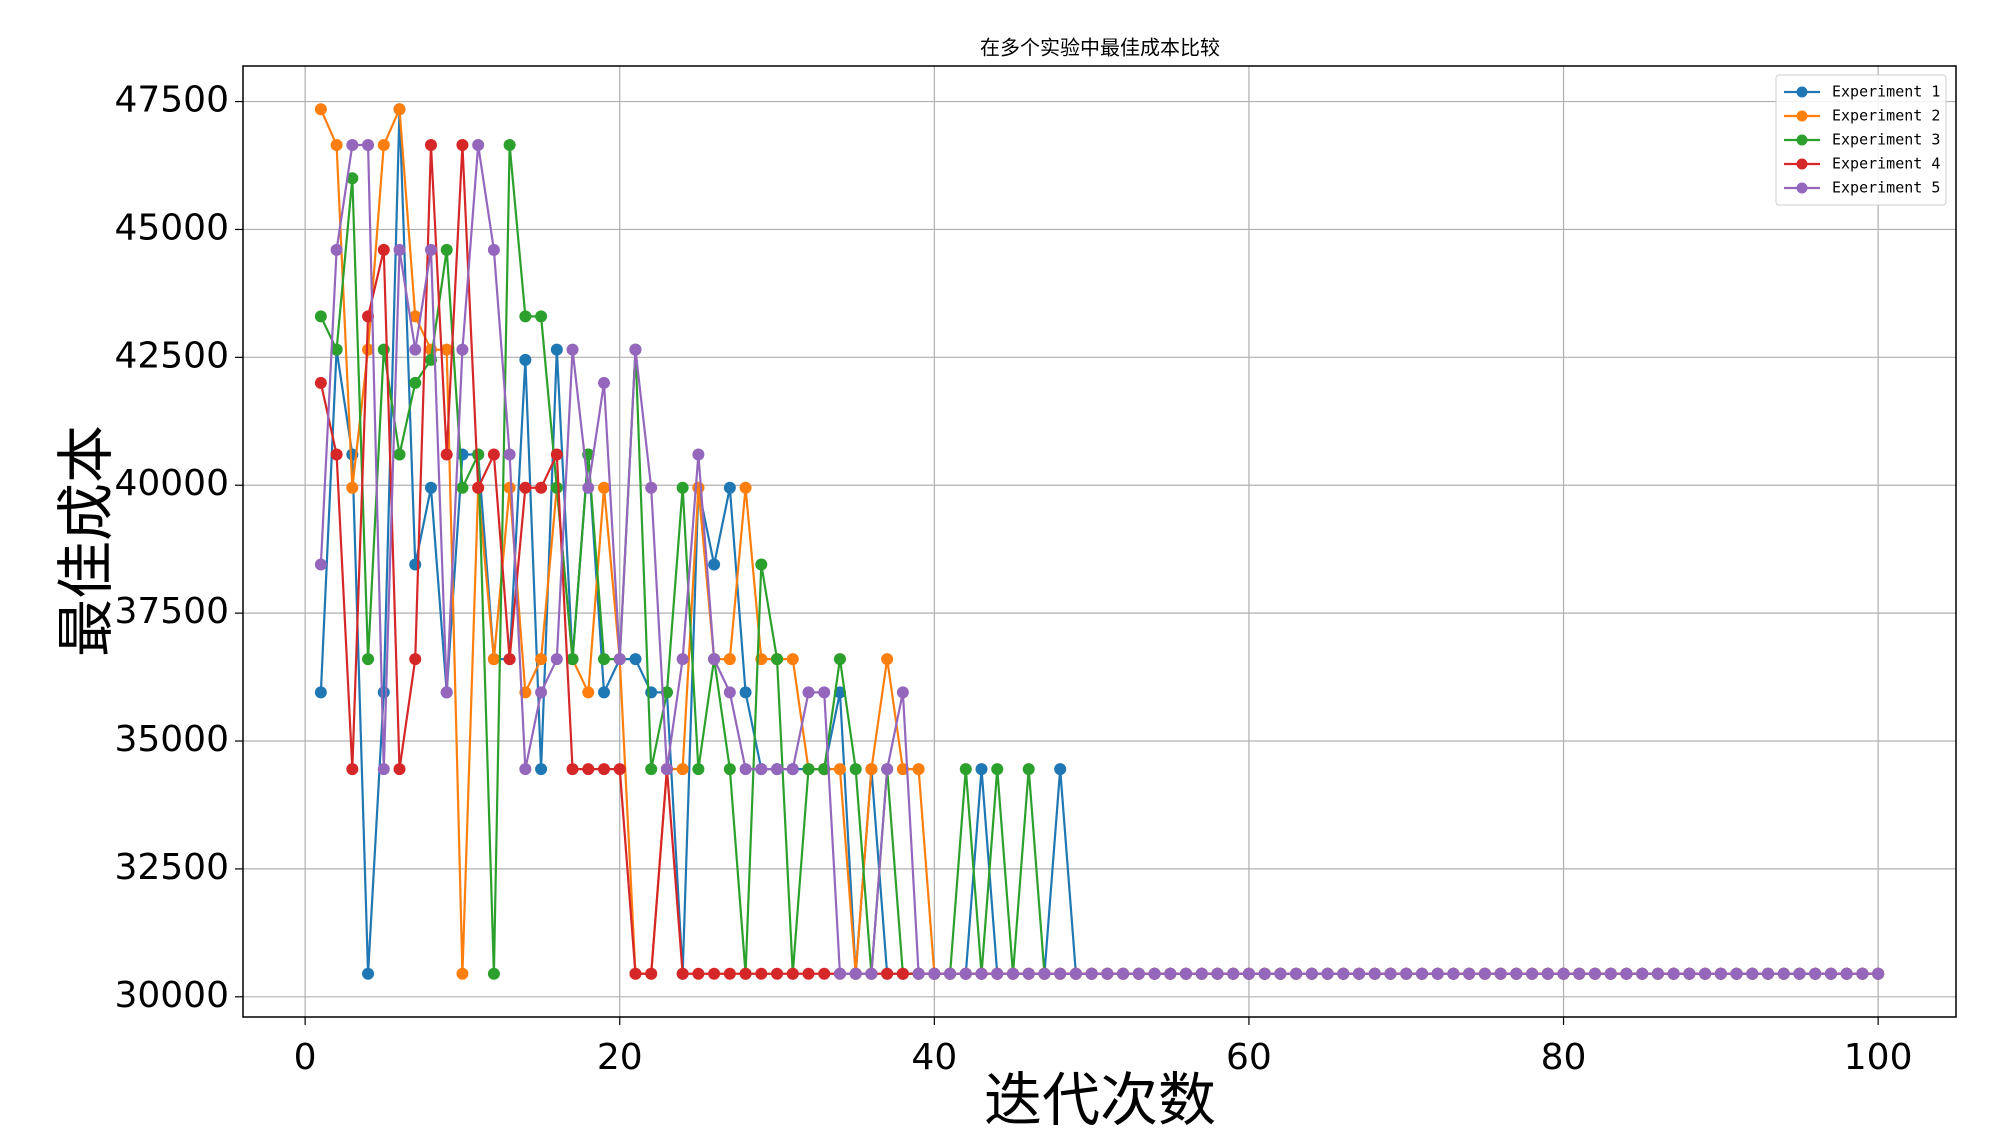  Describe the element at coordinates (934, 1057) in the screenshot. I see `x-tick-label: 40` at that location.